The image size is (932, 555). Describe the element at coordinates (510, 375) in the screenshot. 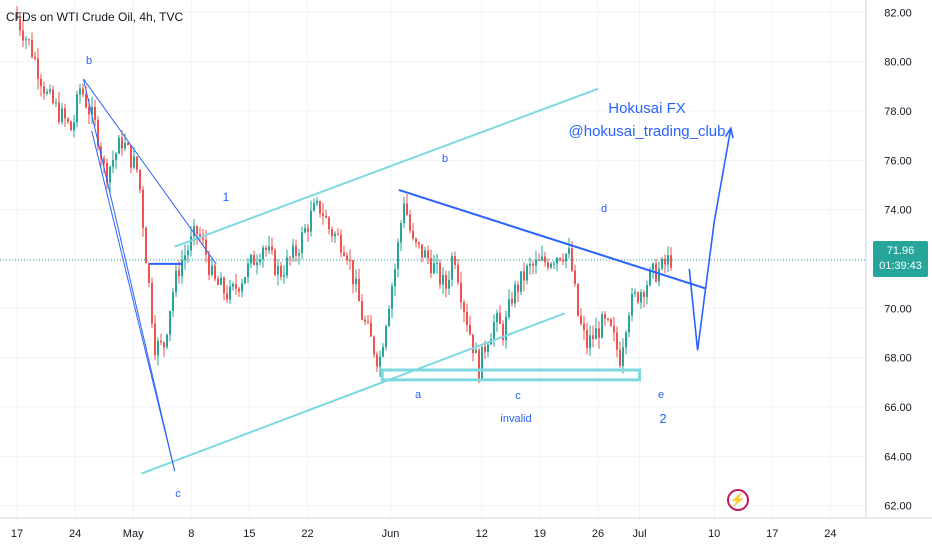

I see `support-zone` at that location.